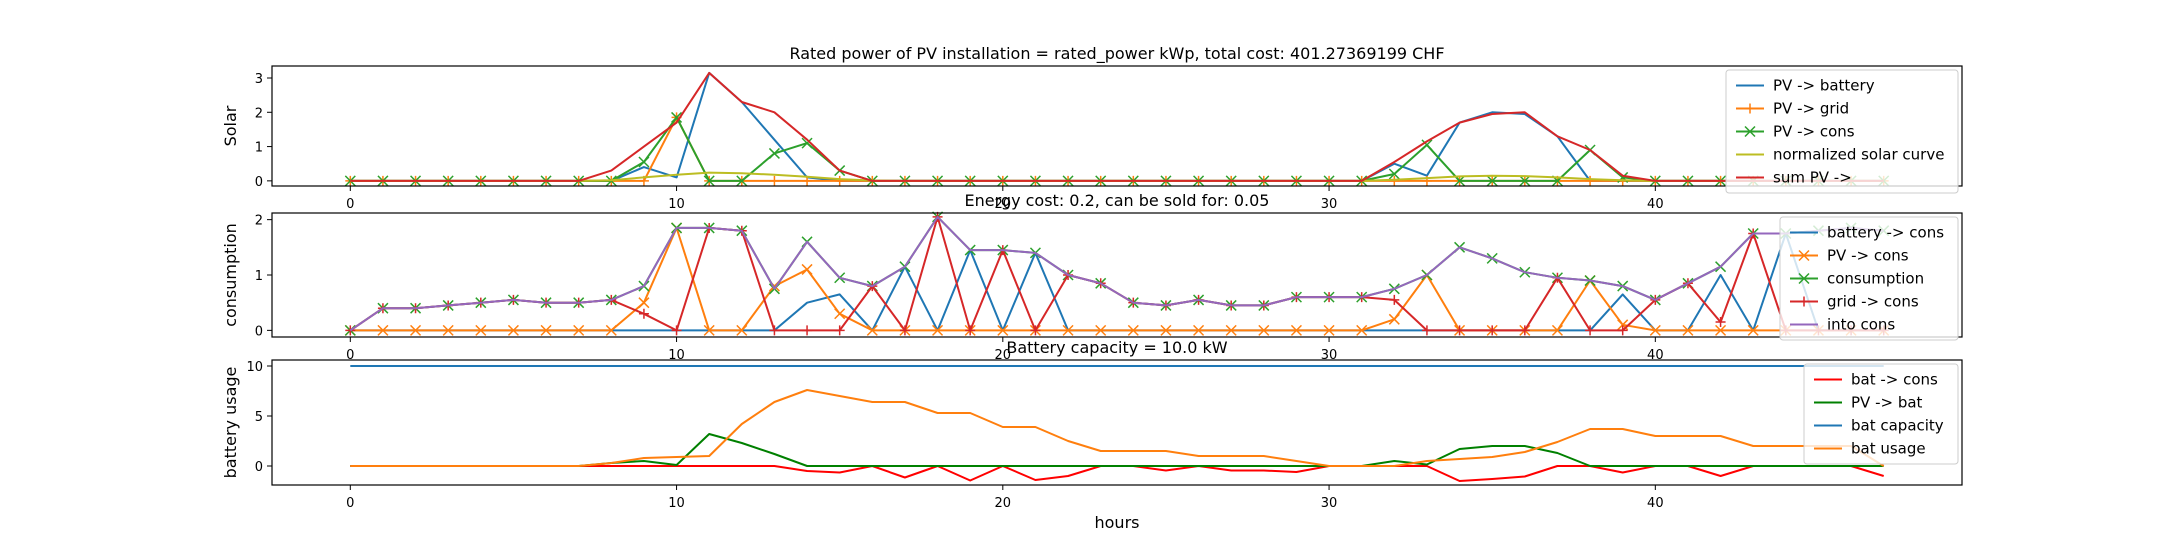  What do you see at coordinates (1824, 86) in the screenshot?
I see `legend-label-1-1: PV -> battery` at bounding box center [1824, 86].